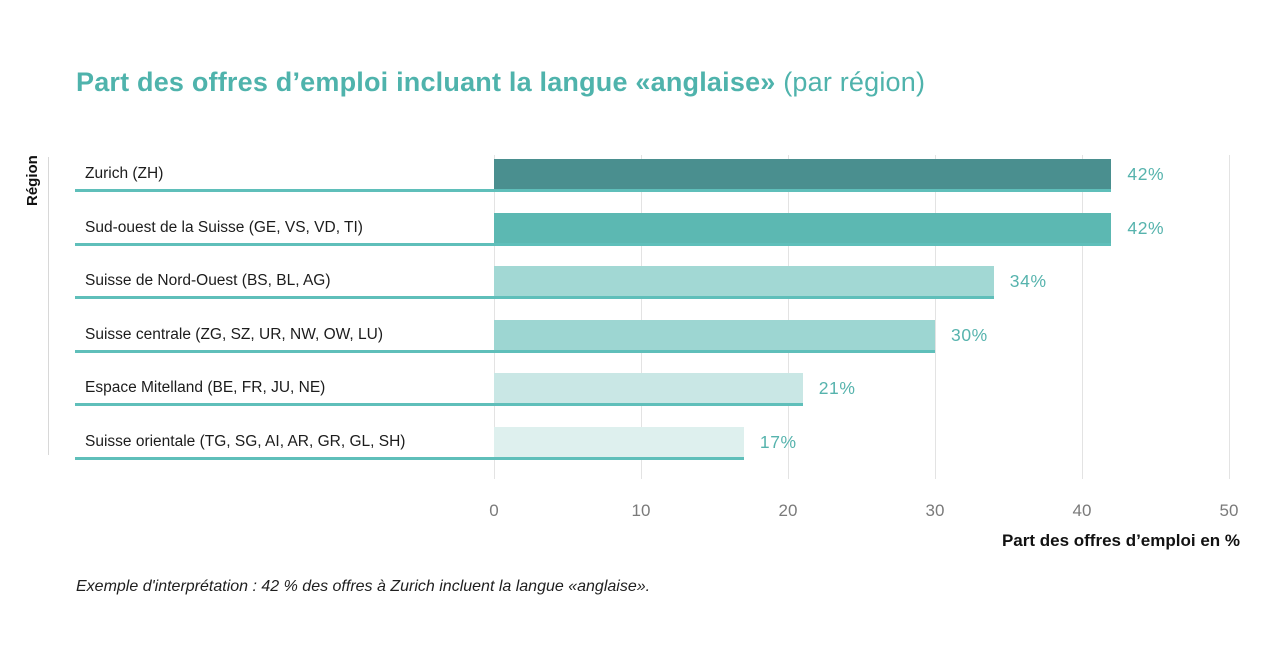  I want to click on y-axis-line, so click(48, 306).